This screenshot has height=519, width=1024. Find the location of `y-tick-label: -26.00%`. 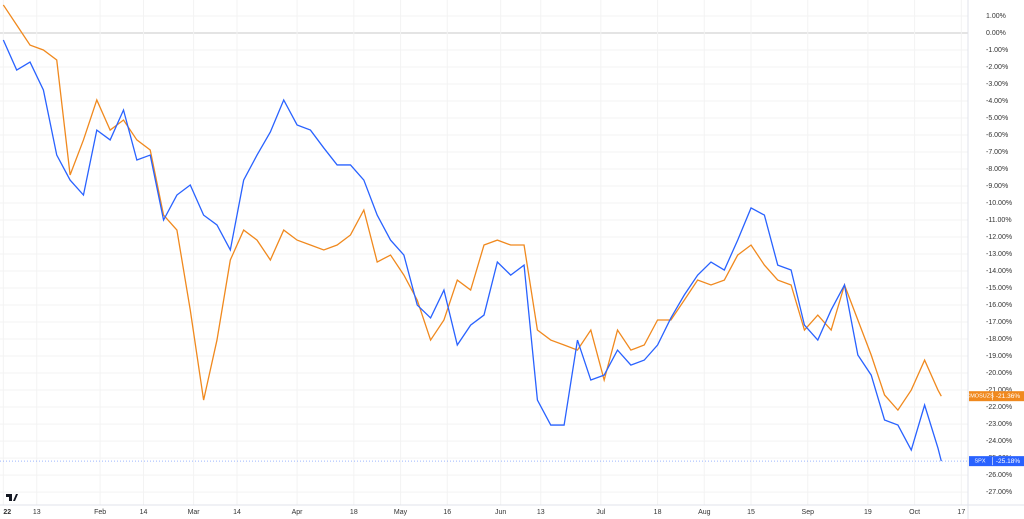

y-tick-label: -26.00% is located at coordinates (999, 475).